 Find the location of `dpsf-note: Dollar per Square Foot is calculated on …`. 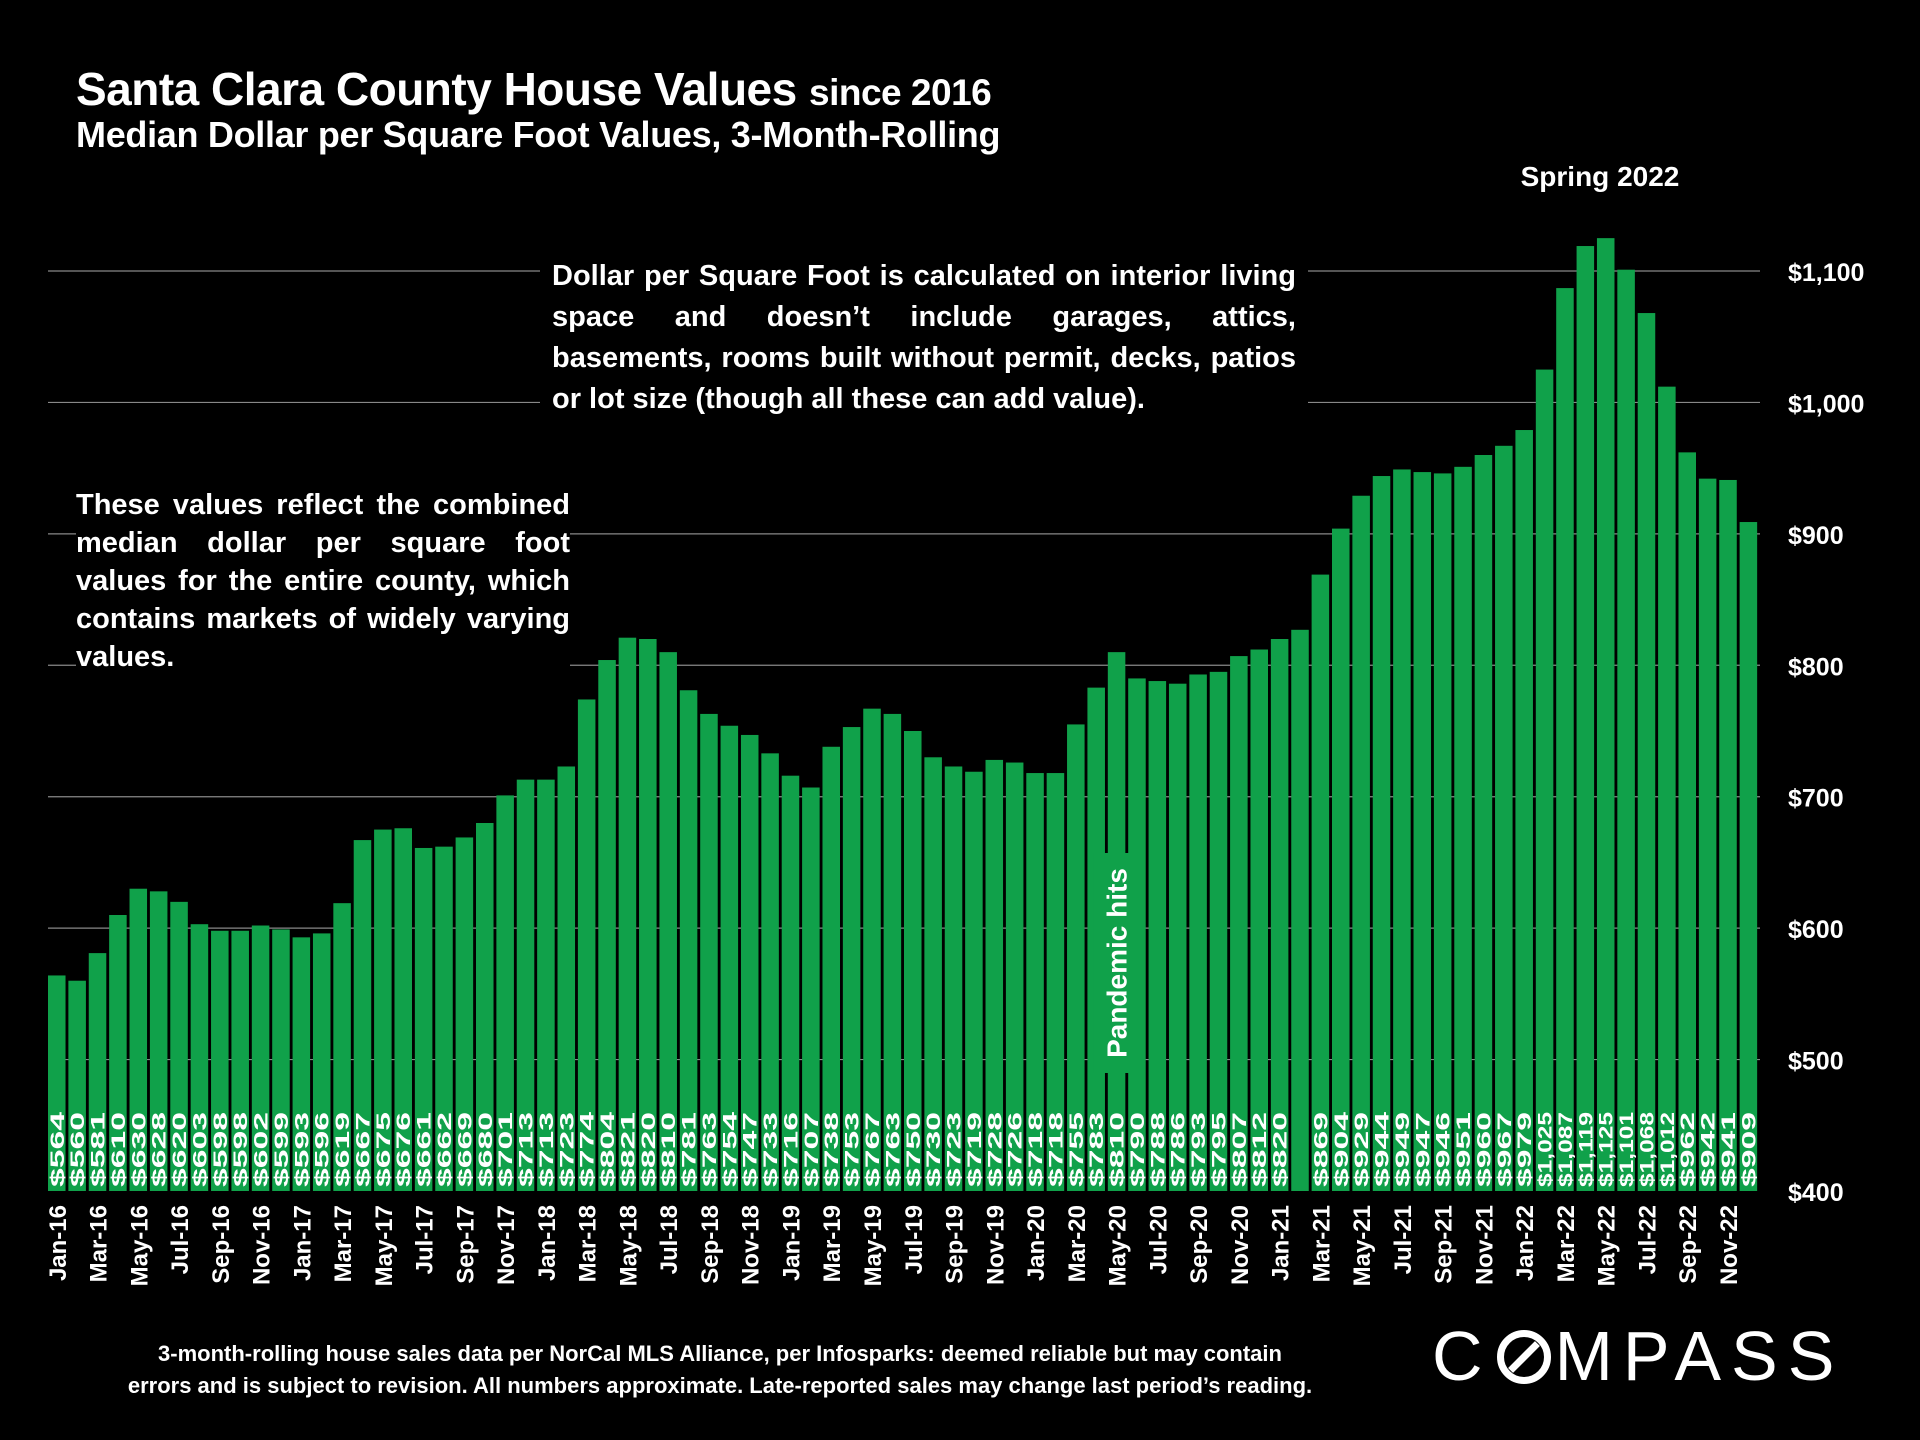

dpsf-note: Dollar per Square Foot is calculated on … is located at coordinates (924, 338).